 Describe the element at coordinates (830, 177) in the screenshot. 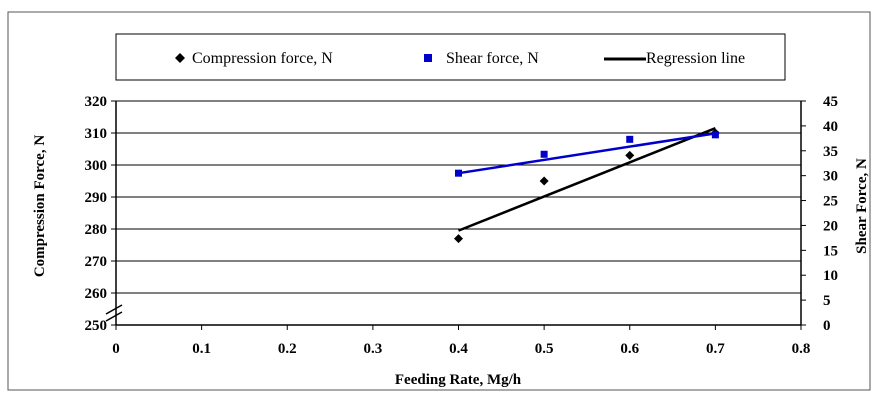

I see `y2-tick-label: 30` at that location.